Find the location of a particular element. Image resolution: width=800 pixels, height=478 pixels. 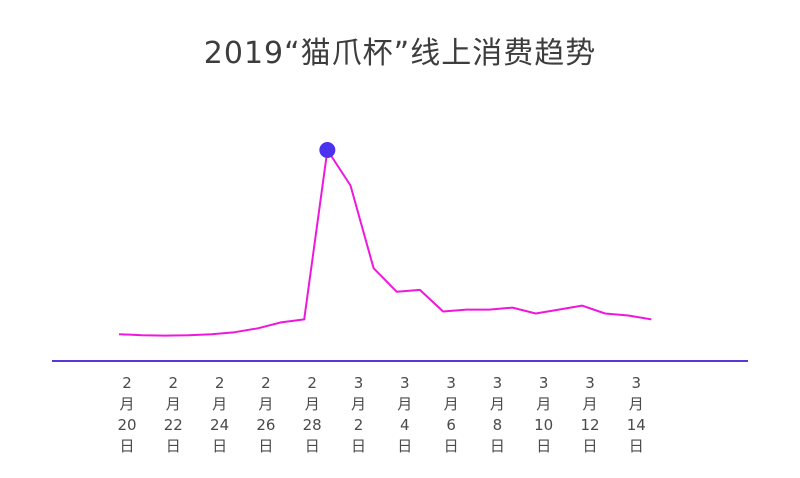

x-tick-label: 2 月 28 日 is located at coordinates (312, 414).